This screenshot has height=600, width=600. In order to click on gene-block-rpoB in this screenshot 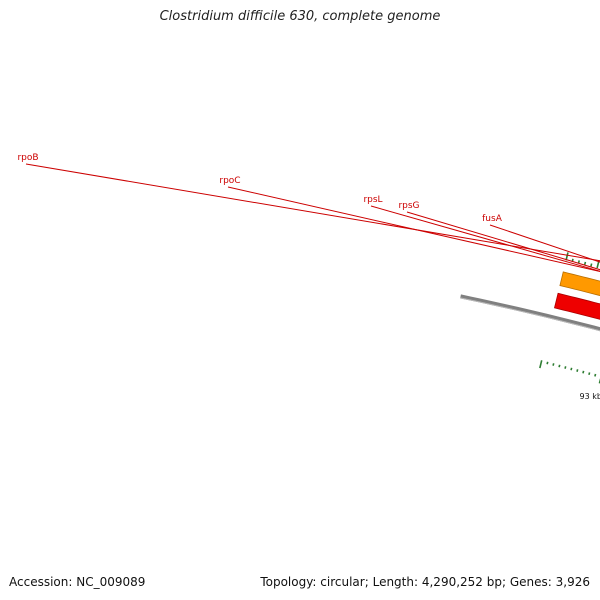, I will do `click(579, 284)`.